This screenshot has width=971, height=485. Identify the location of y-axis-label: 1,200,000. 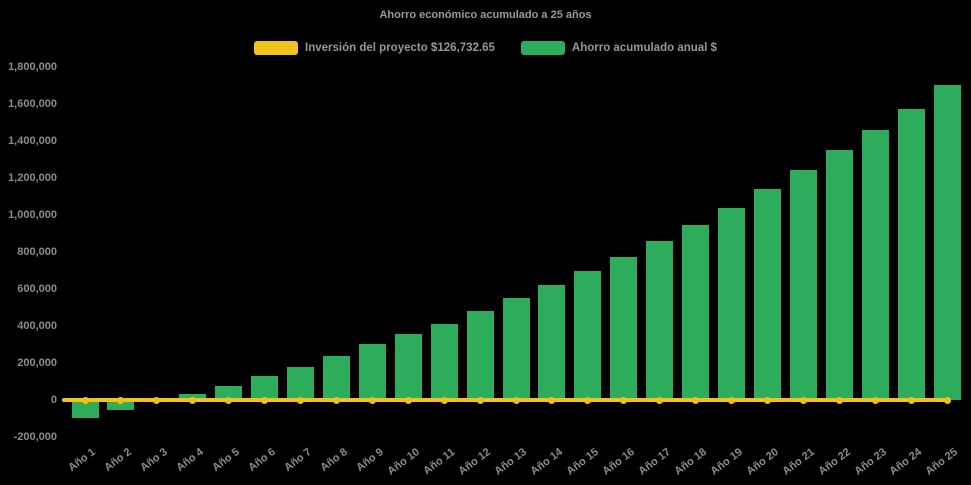
(32, 177).